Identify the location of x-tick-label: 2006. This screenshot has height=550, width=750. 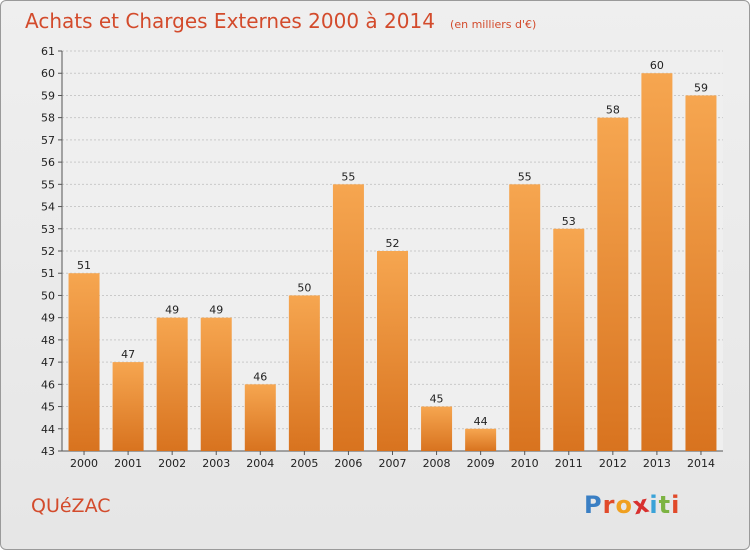
(348, 463).